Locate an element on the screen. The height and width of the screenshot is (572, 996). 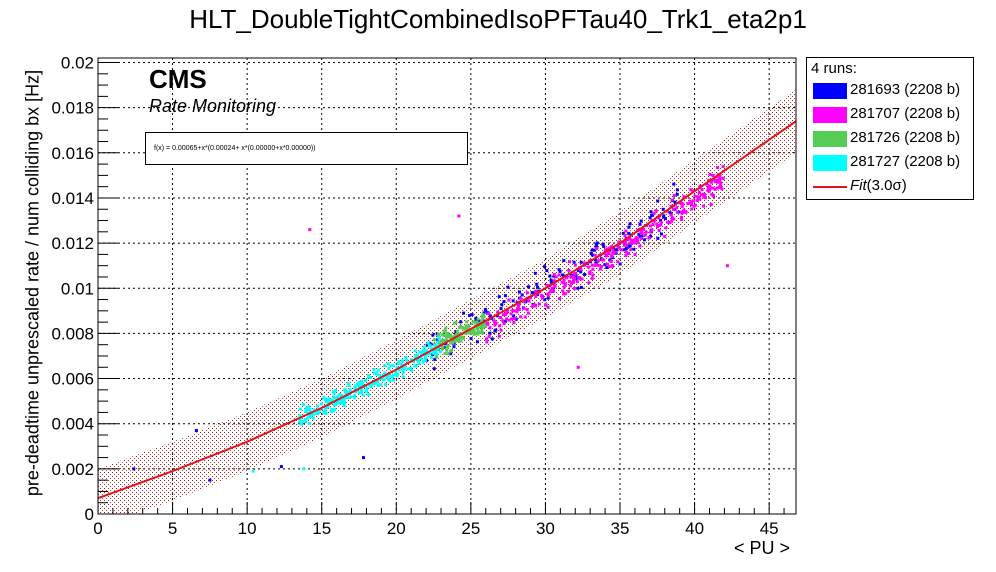
legend-label: 281726 (2208 b) is located at coordinates (905, 137).